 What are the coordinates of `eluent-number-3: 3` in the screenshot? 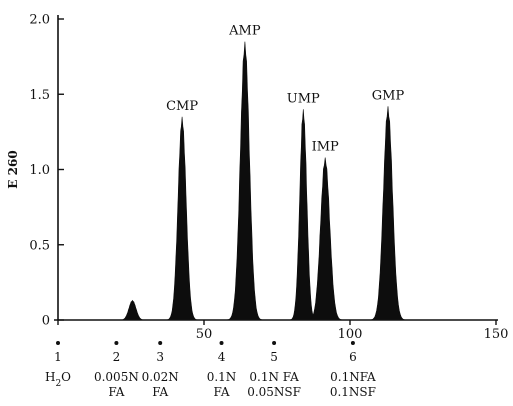 It's located at (160, 357).